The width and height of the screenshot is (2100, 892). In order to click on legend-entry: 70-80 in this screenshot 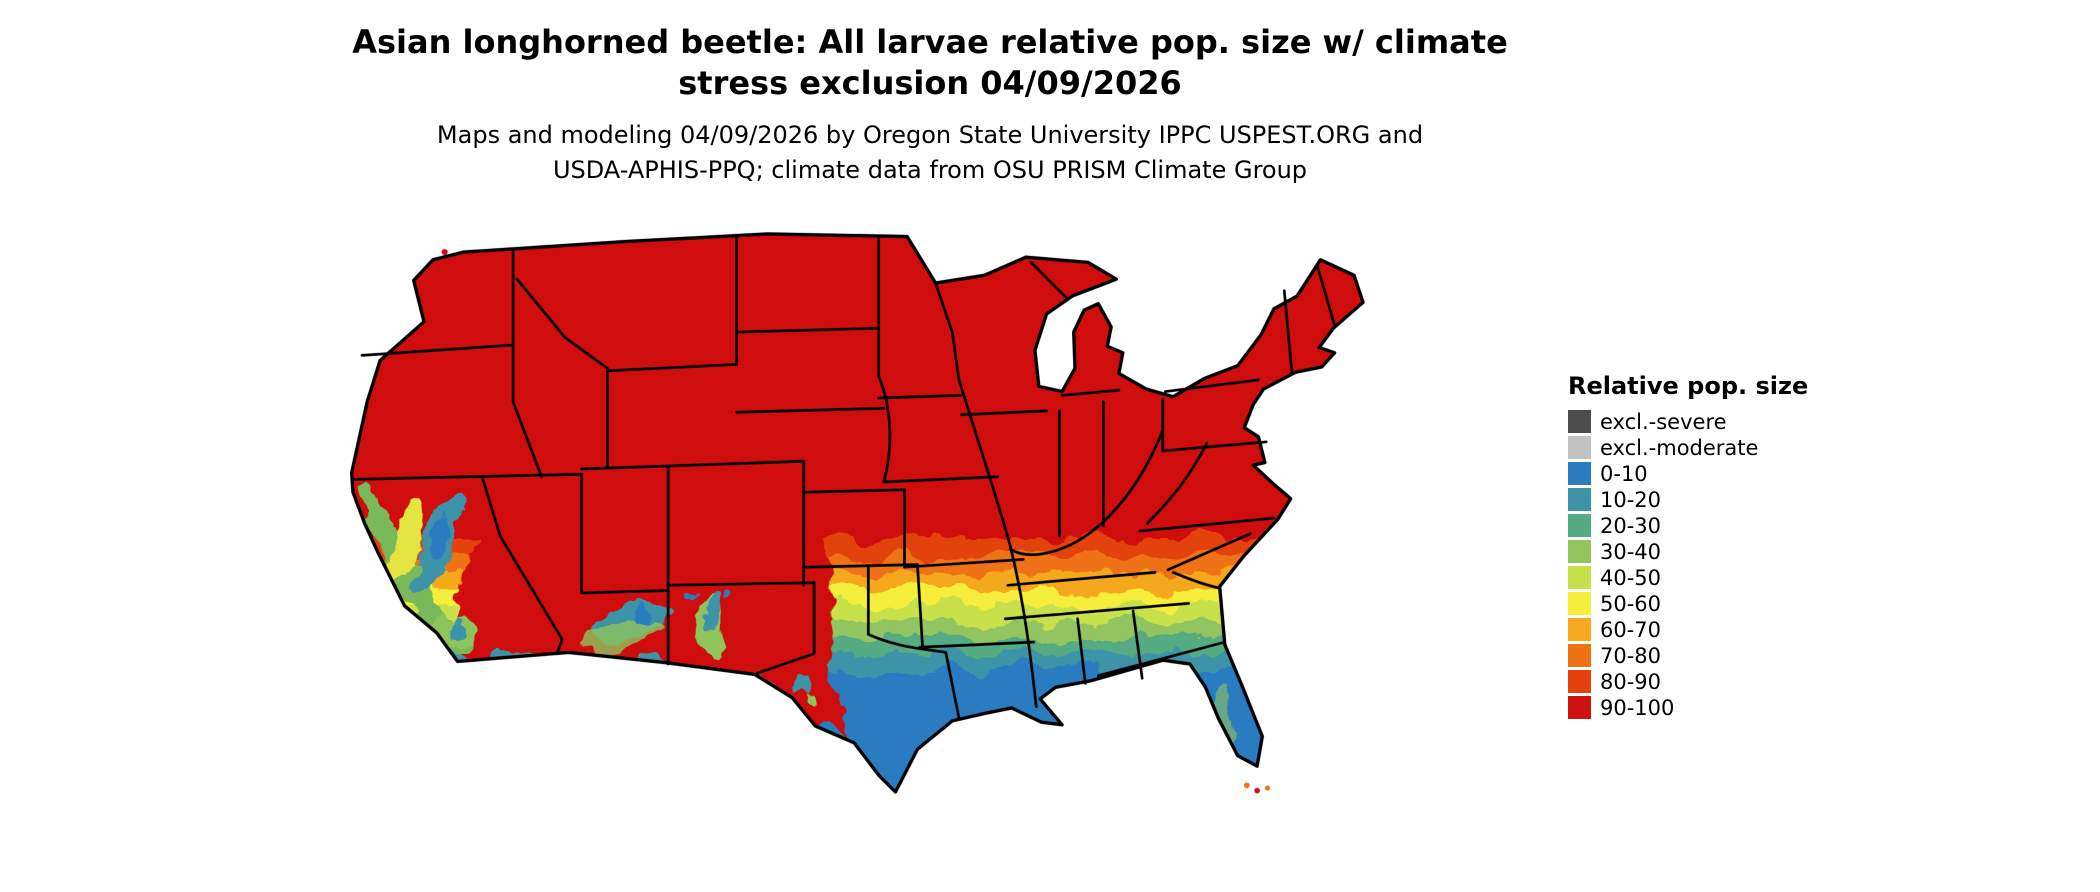, I will do `click(1688, 655)`.